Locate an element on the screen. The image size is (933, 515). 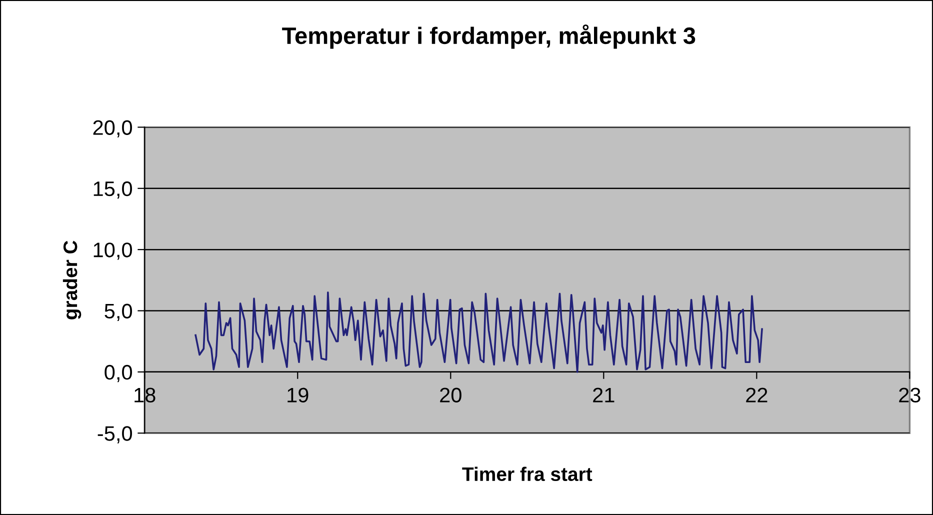
y-tick-label: 20,0 is located at coordinates (112, 129).